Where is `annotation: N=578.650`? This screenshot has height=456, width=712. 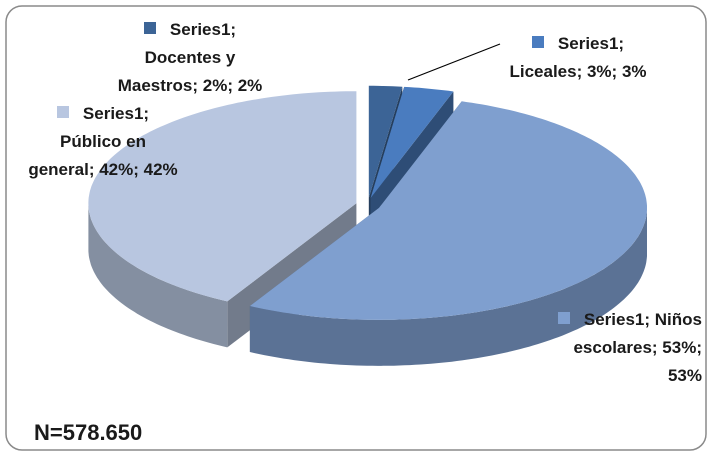 annotation: N=578.650 is located at coordinates (88, 432).